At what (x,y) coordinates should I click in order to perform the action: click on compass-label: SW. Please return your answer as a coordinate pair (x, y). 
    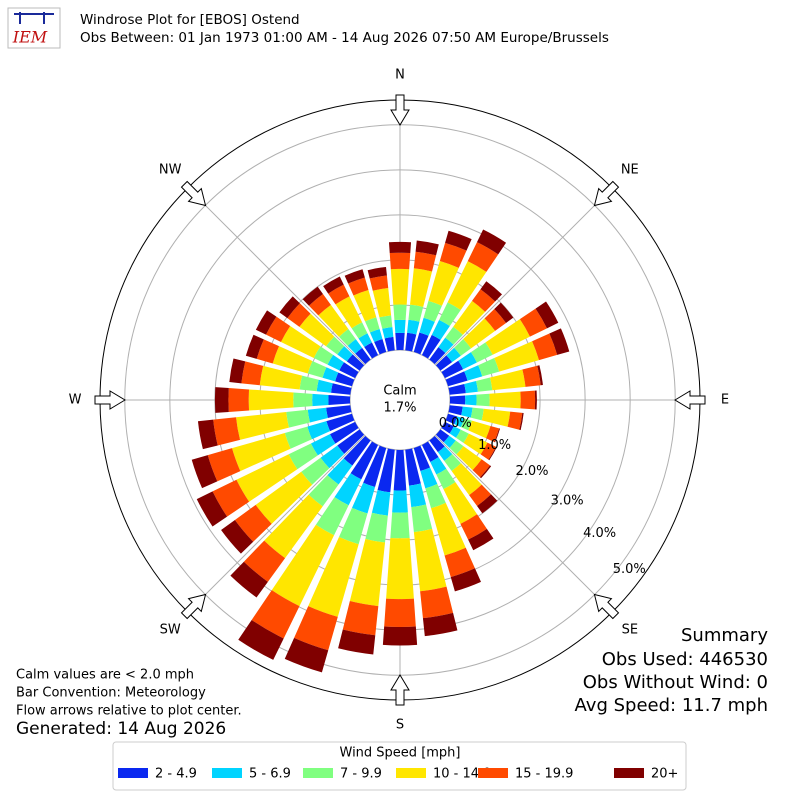
    Looking at the image, I should click on (170, 629).